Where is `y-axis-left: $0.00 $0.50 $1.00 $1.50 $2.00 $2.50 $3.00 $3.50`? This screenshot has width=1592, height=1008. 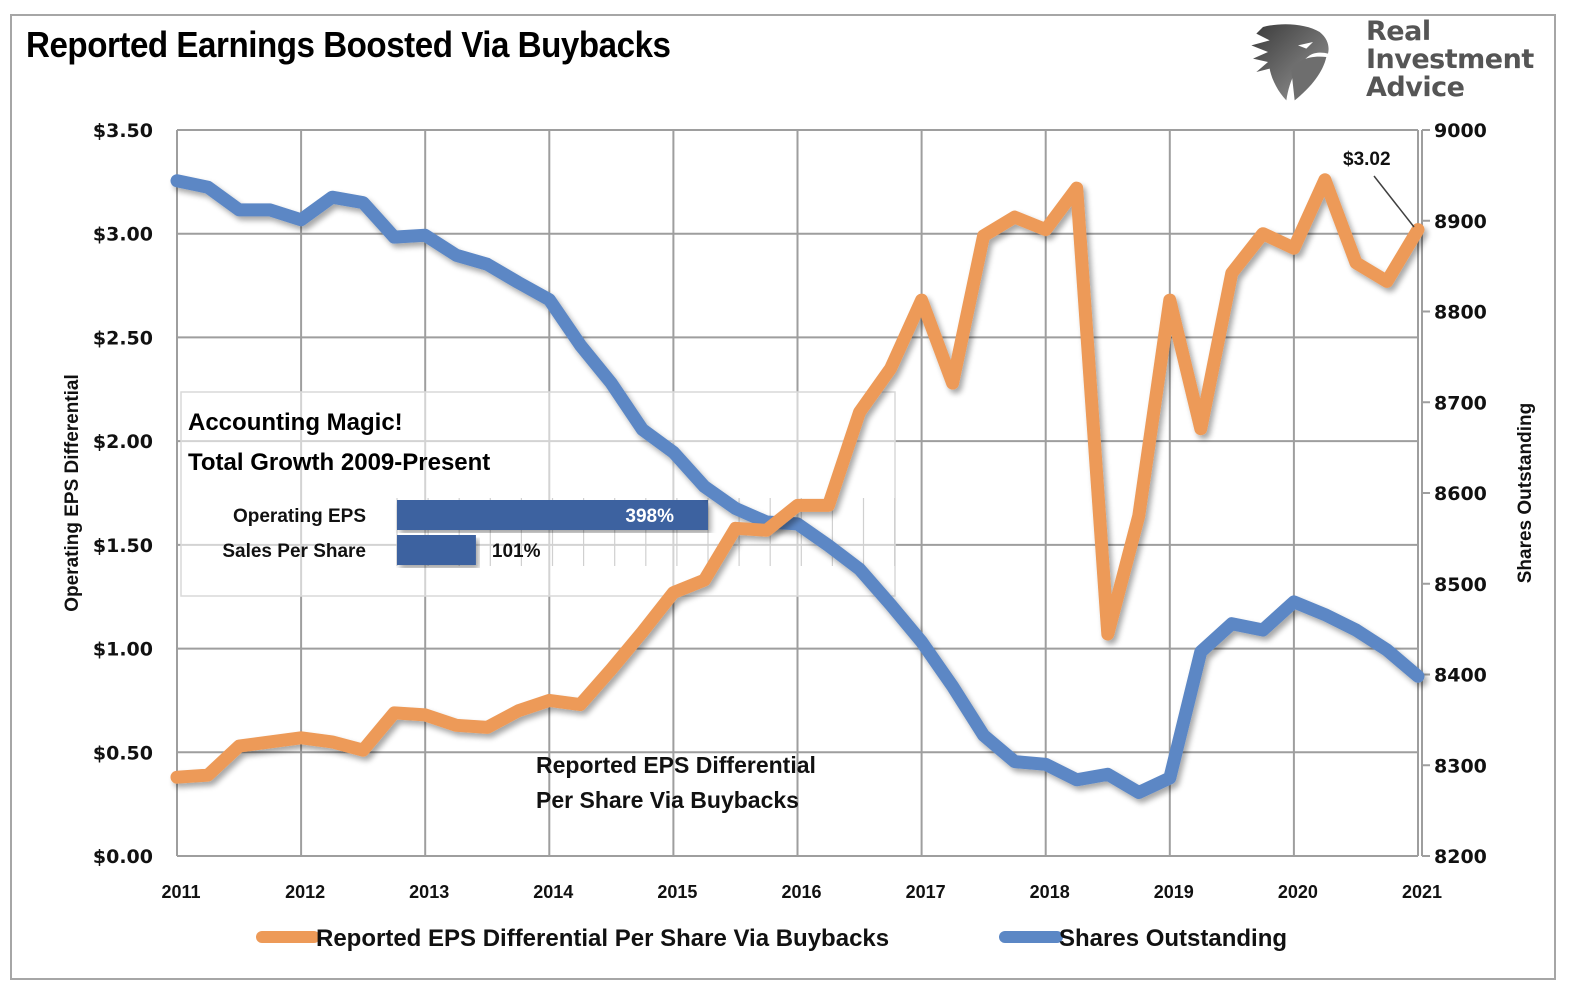
y-axis-left: $0.00 $0.50 $1.00 $1.50 $2.00 $2.50 $3.00 $3.50 is located at coordinates (123, 494).